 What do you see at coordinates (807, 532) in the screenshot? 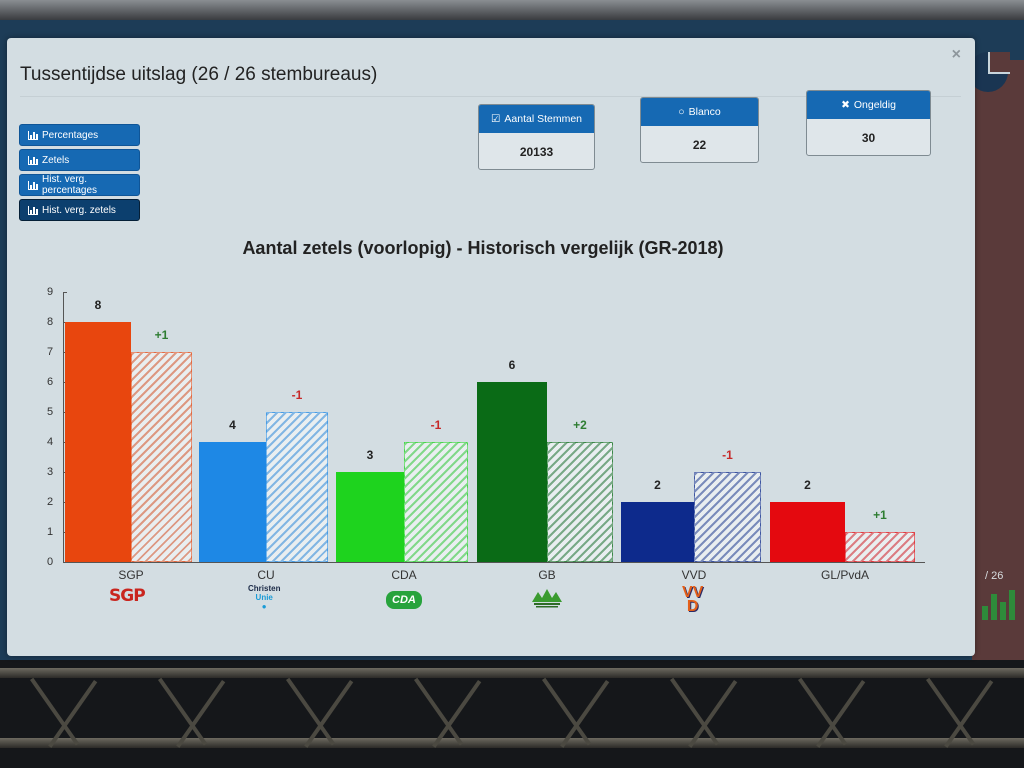
I see `bar-current-gl-pvda` at bounding box center [807, 532].